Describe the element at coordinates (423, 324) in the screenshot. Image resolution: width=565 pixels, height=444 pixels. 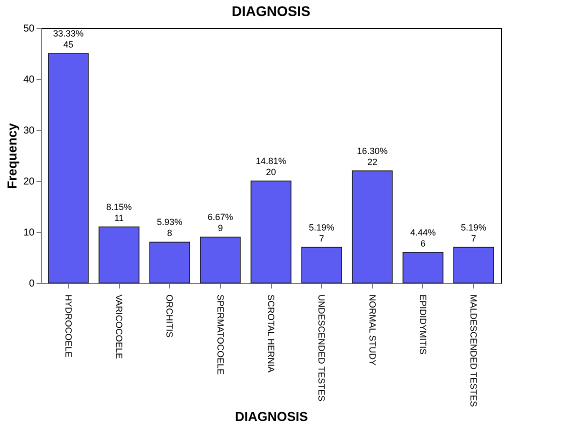
I see `x-tick-label: EPIDIDYMITIS` at that location.